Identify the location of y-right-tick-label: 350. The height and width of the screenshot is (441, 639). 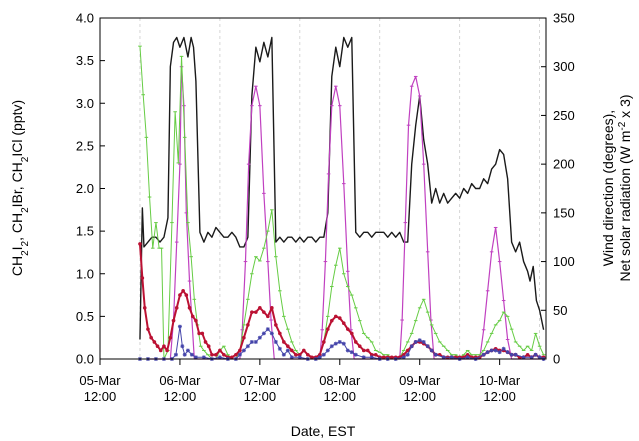
(564, 18).